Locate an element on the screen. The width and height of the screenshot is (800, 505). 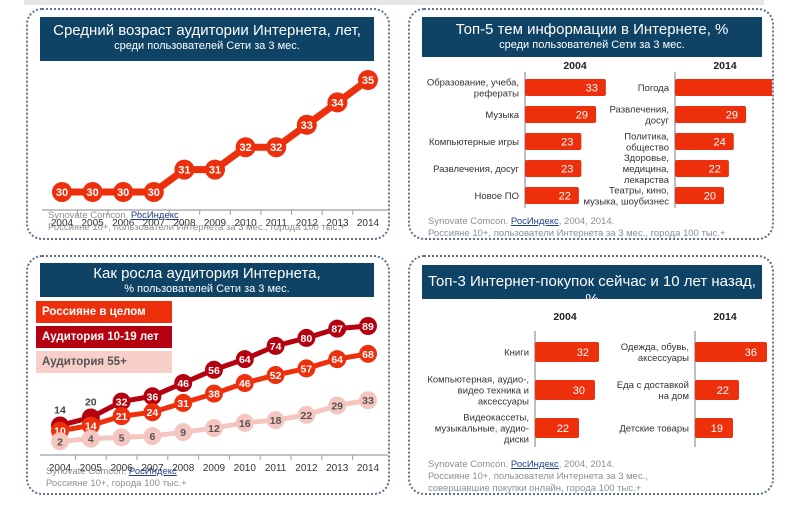
data-label: 89 is located at coordinates (368, 327).